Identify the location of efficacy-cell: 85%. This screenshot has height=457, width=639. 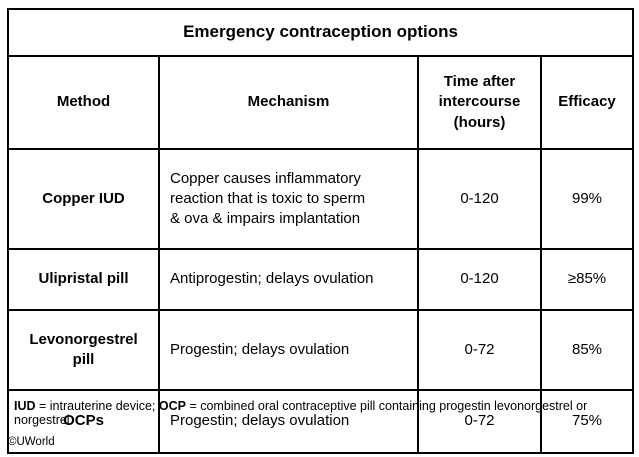
(587, 350).